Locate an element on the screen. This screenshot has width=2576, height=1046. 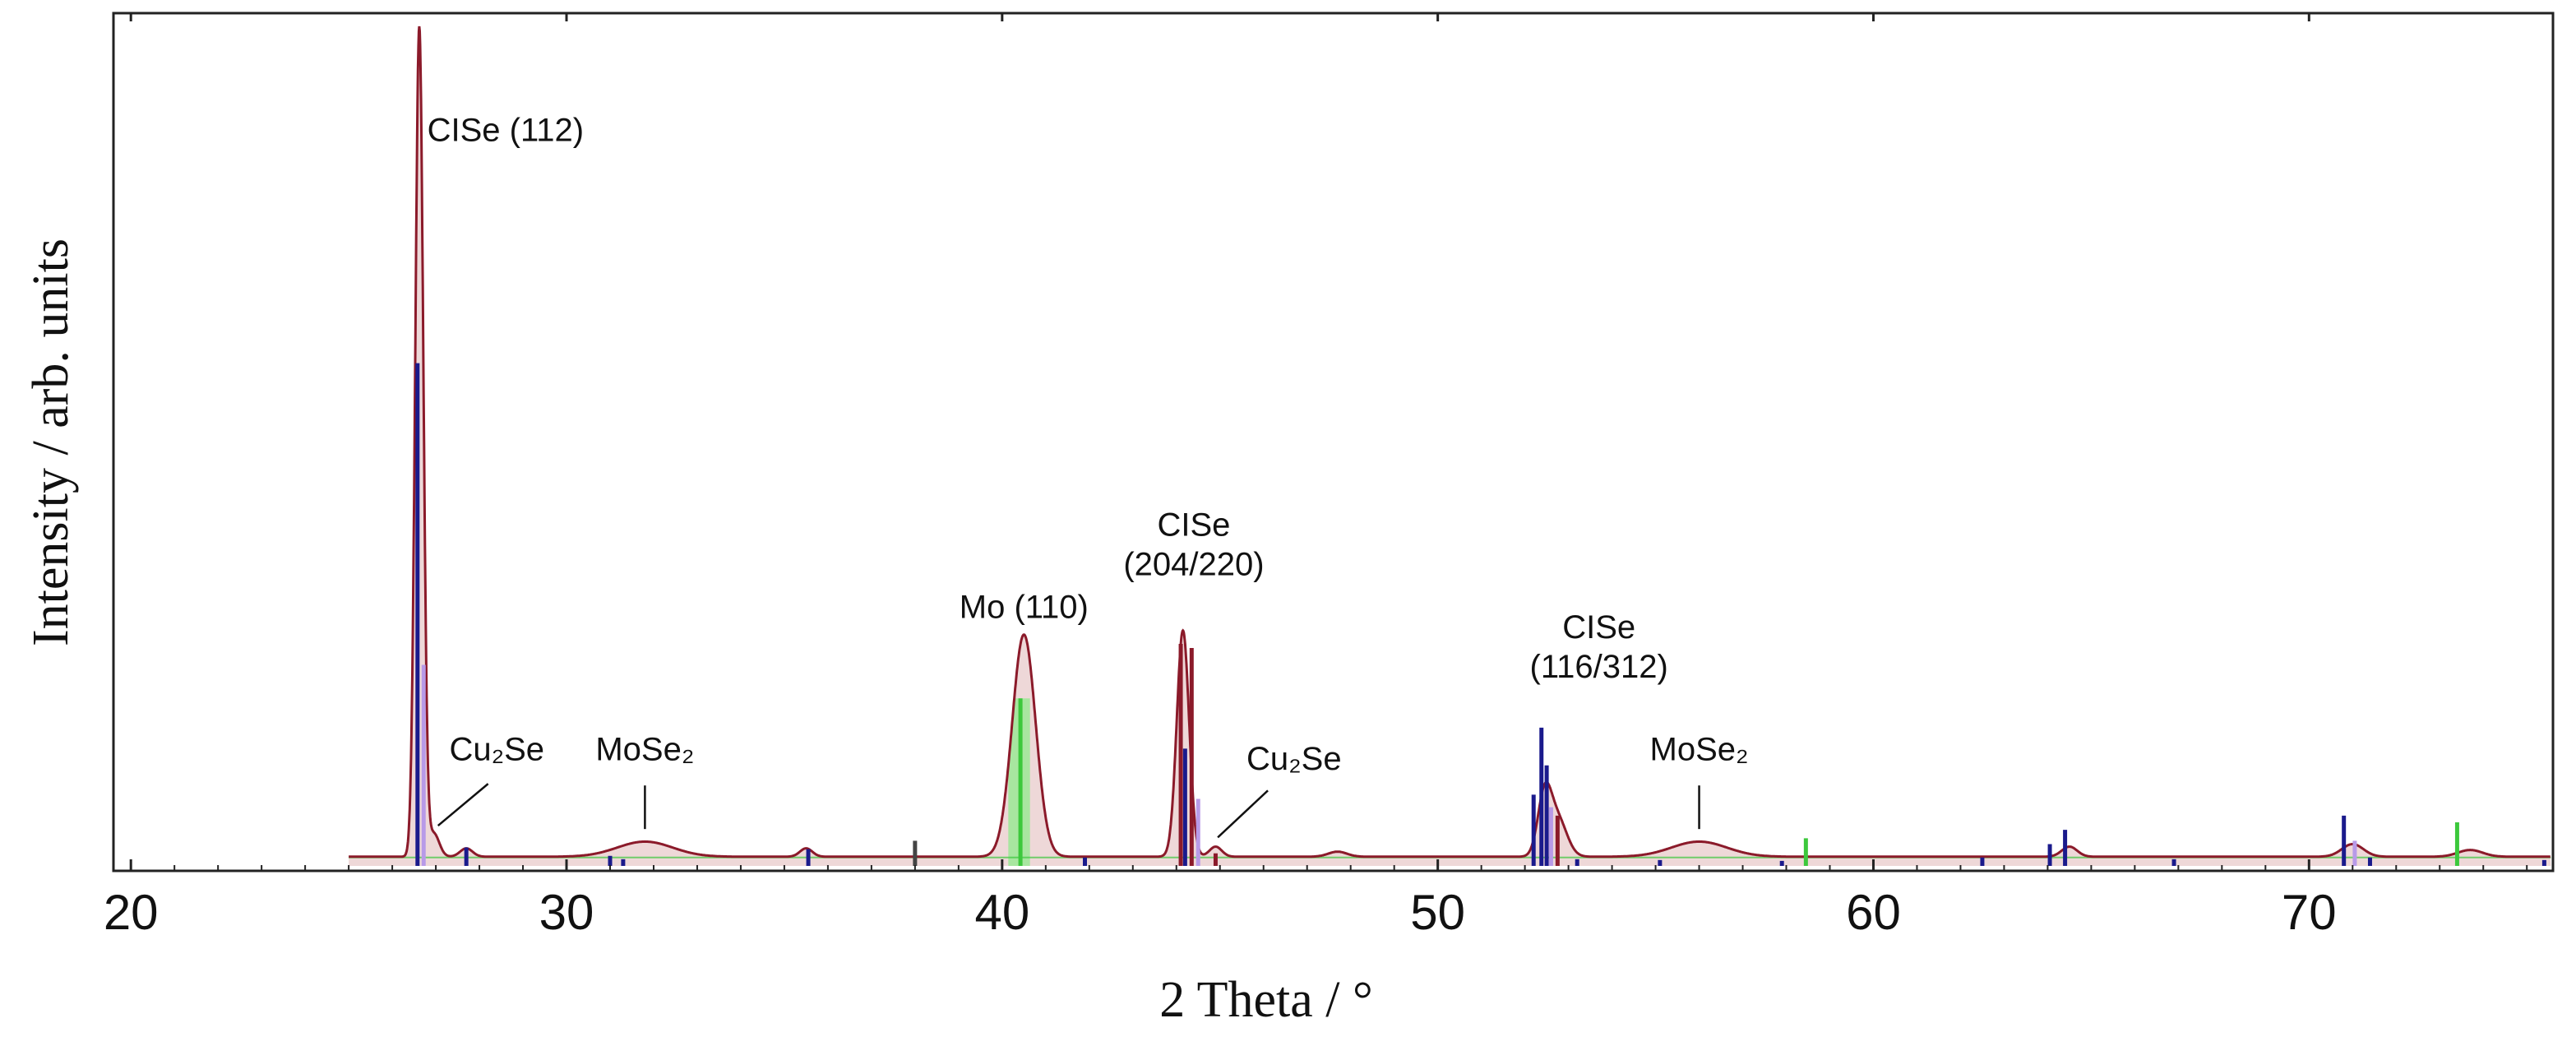
y-axis-title: Intensity / arb. units is located at coordinates (51, 442).